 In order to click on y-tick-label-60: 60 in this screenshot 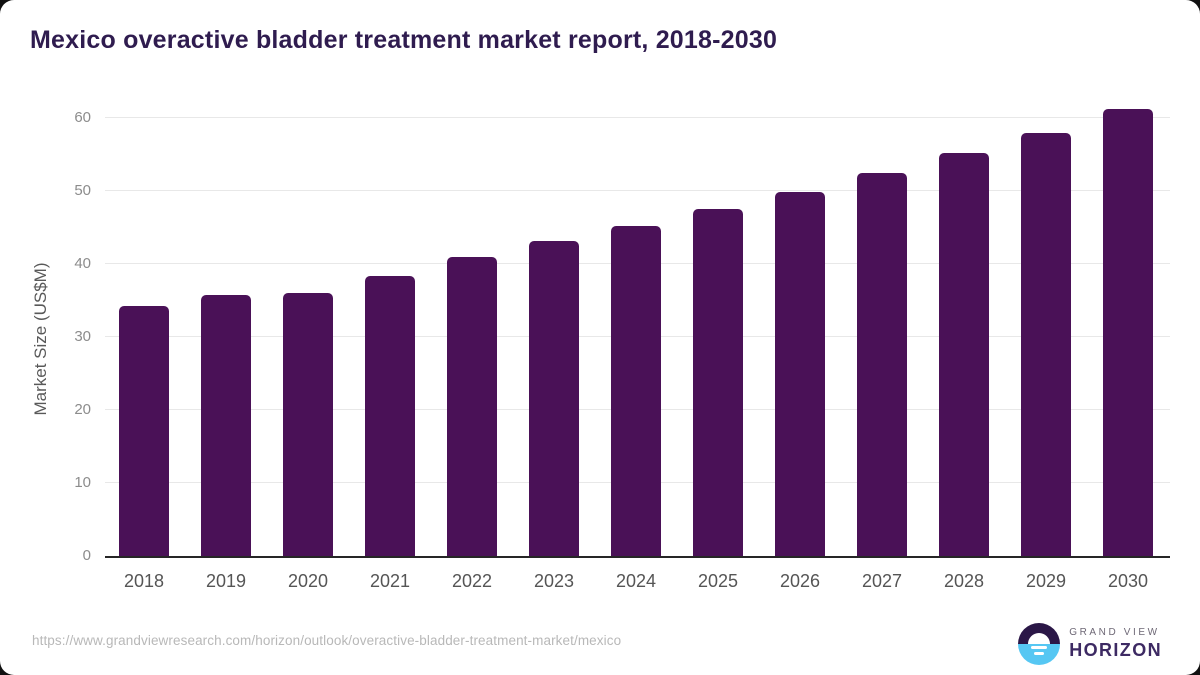, I will do `click(82, 117)`.